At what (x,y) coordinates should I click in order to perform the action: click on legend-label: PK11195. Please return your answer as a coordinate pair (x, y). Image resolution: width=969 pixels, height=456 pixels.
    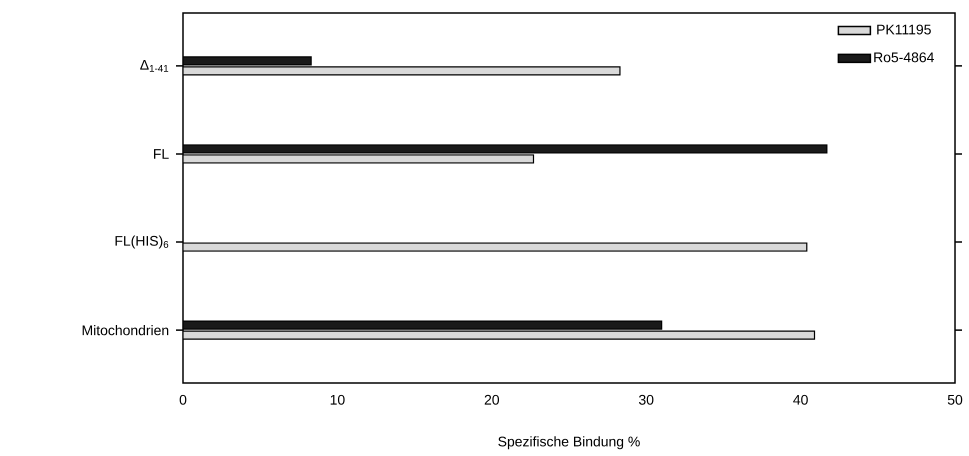
    Looking at the image, I should click on (904, 29).